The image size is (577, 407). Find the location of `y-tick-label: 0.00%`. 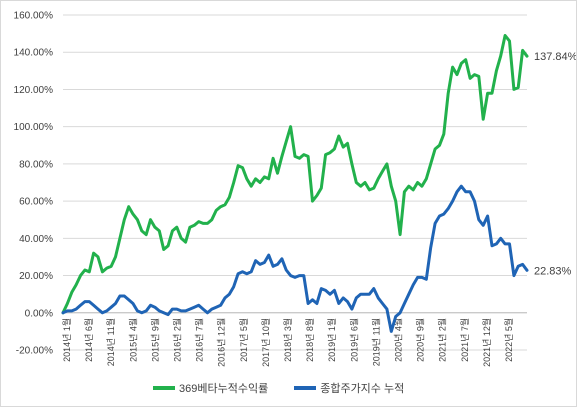

y-tick-label: 0.00% is located at coordinates (39, 313).